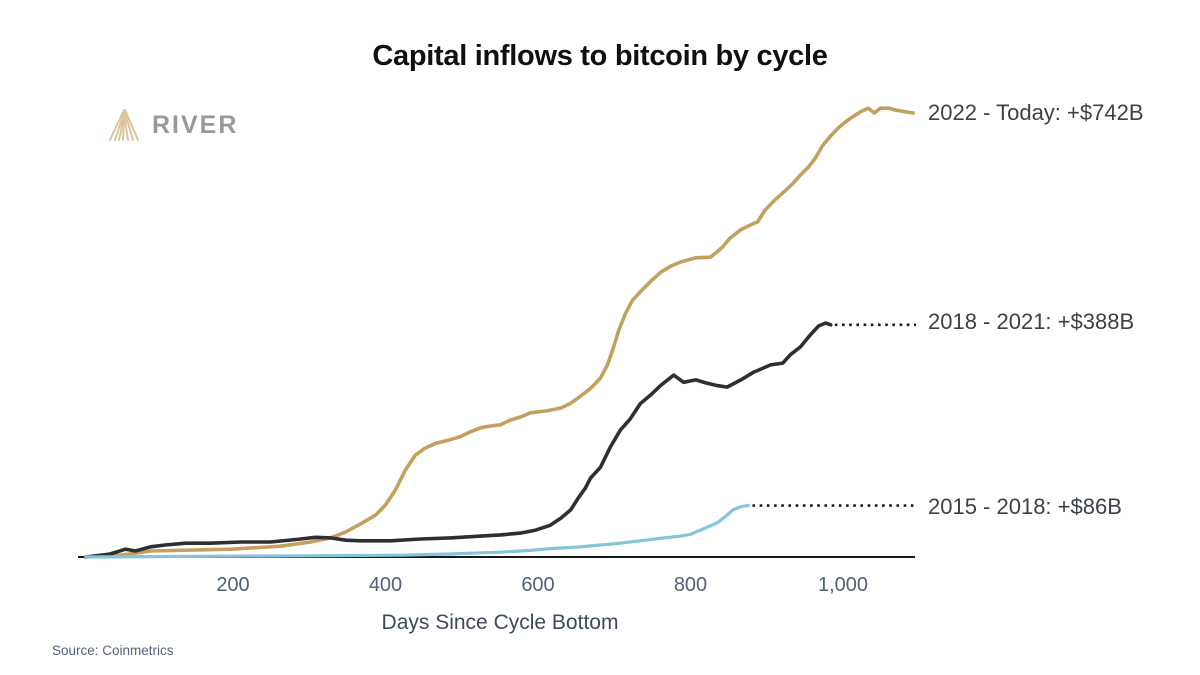  What do you see at coordinates (843, 585) in the screenshot?
I see `x-tick-label: 1,000` at bounding box center [843, 585].